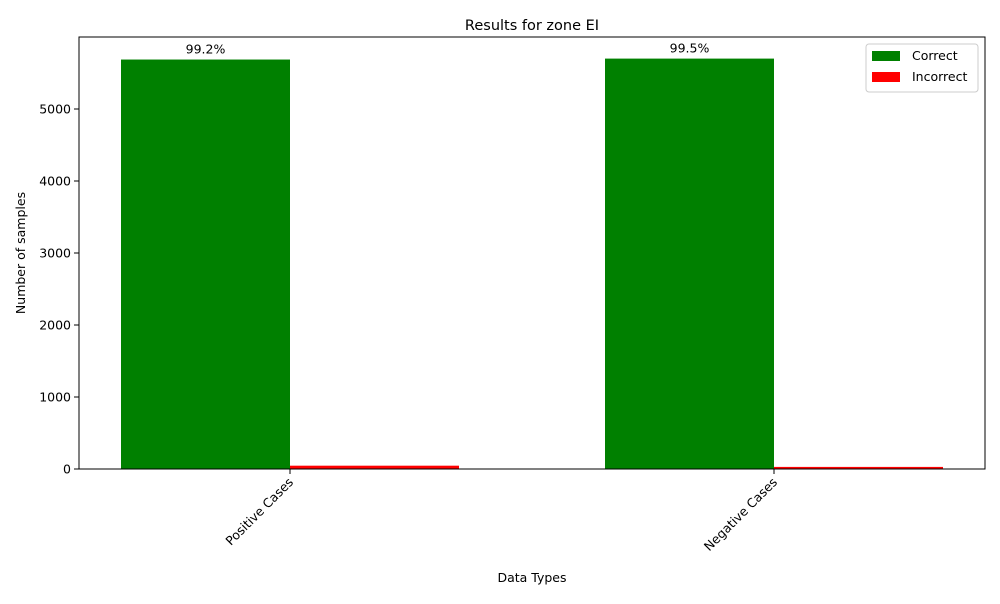 This screenshot has width=1000, height=604. What do you see at coordinates (939, 76) in the screenshot?
I see `legend-label-incorrect: Incorrect` at bounding box center [939, 76].